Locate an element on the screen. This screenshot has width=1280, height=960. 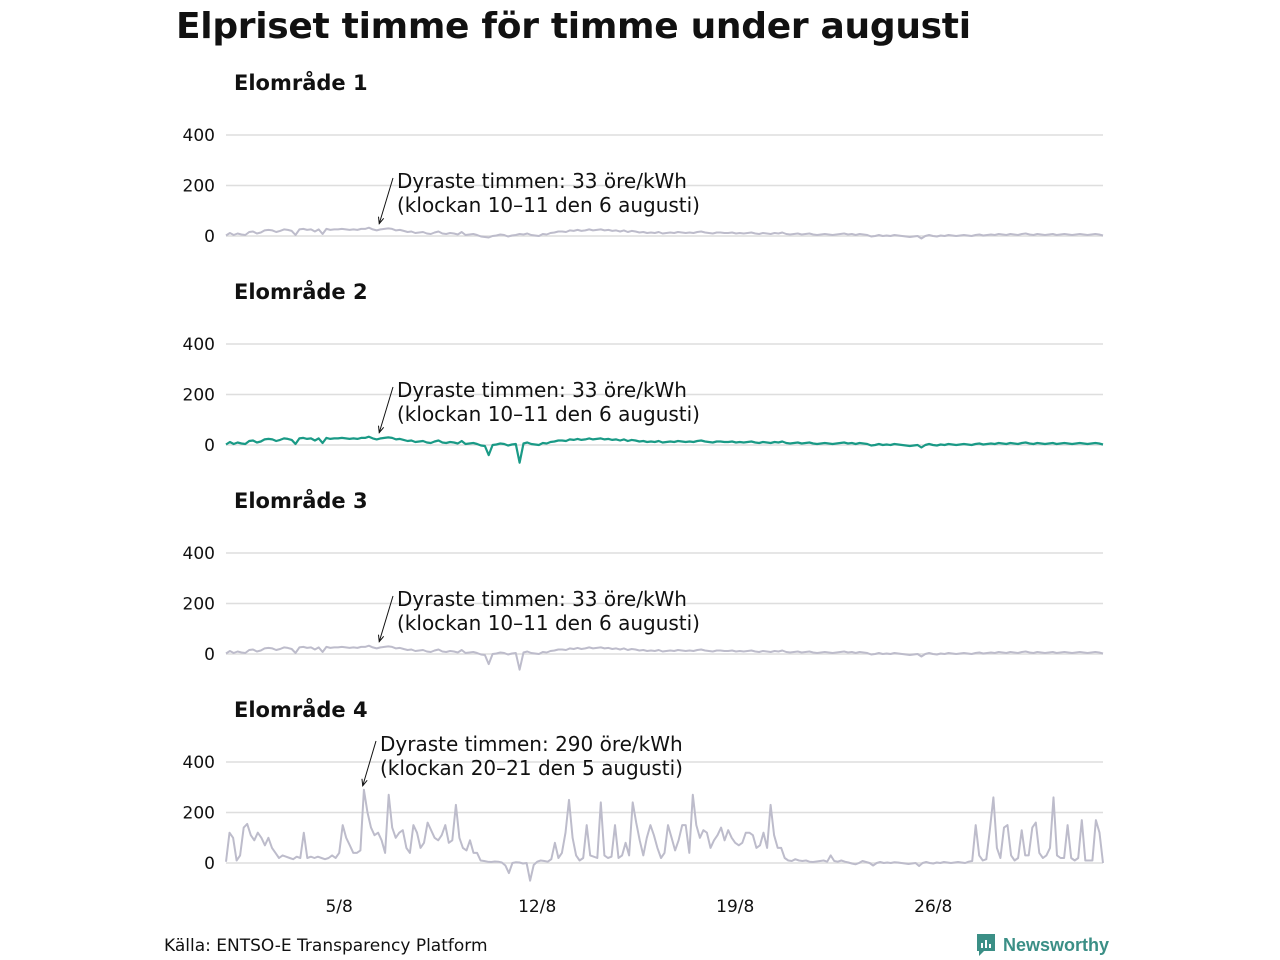
x-tick-label: 19/8 is located at coordinates (735, 907).